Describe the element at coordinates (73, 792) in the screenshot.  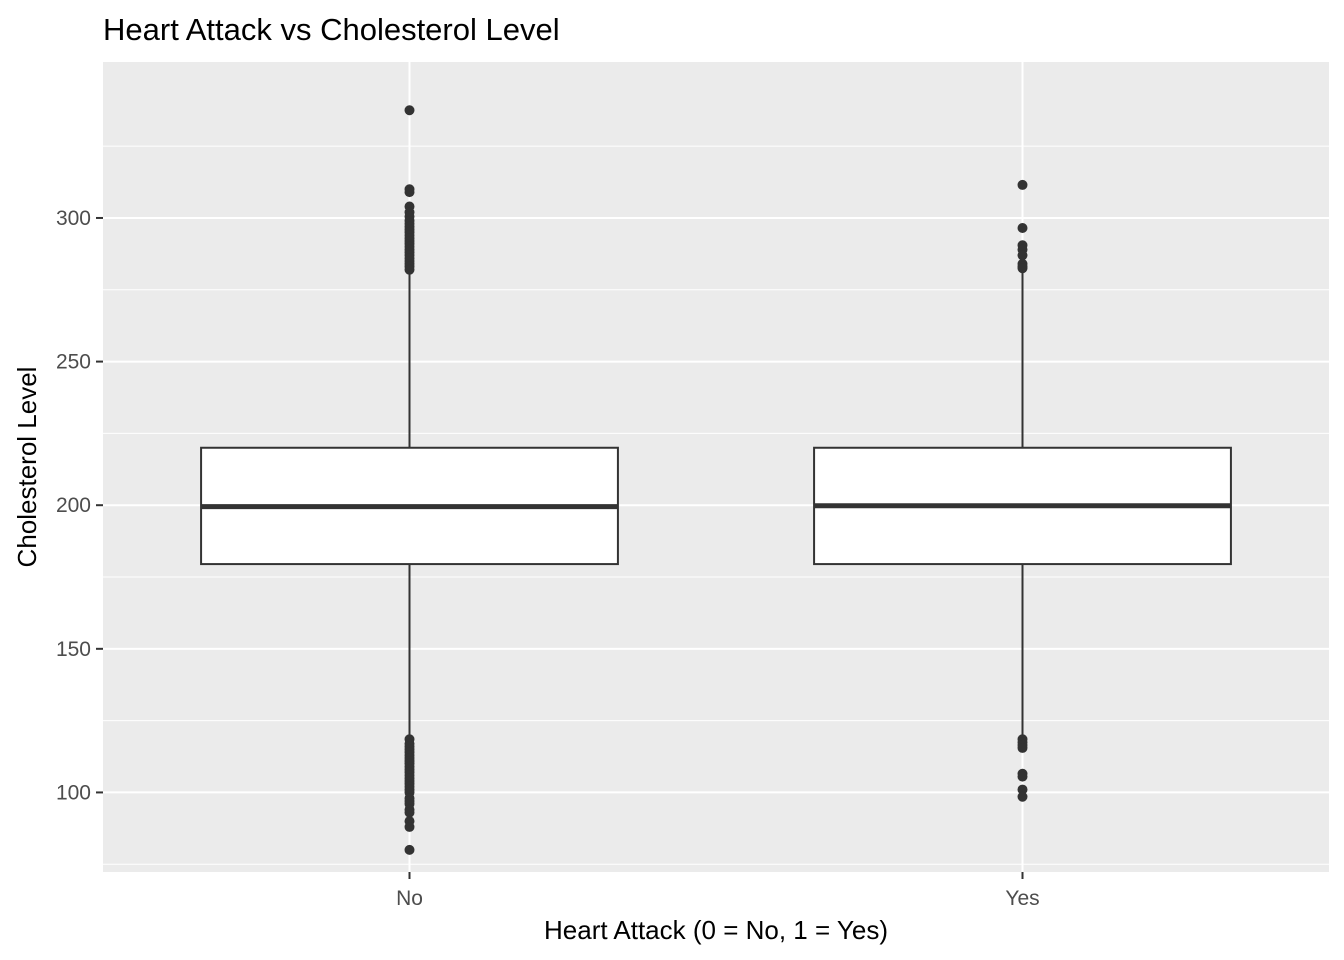
I see `y-tick-label: 100` at that location.